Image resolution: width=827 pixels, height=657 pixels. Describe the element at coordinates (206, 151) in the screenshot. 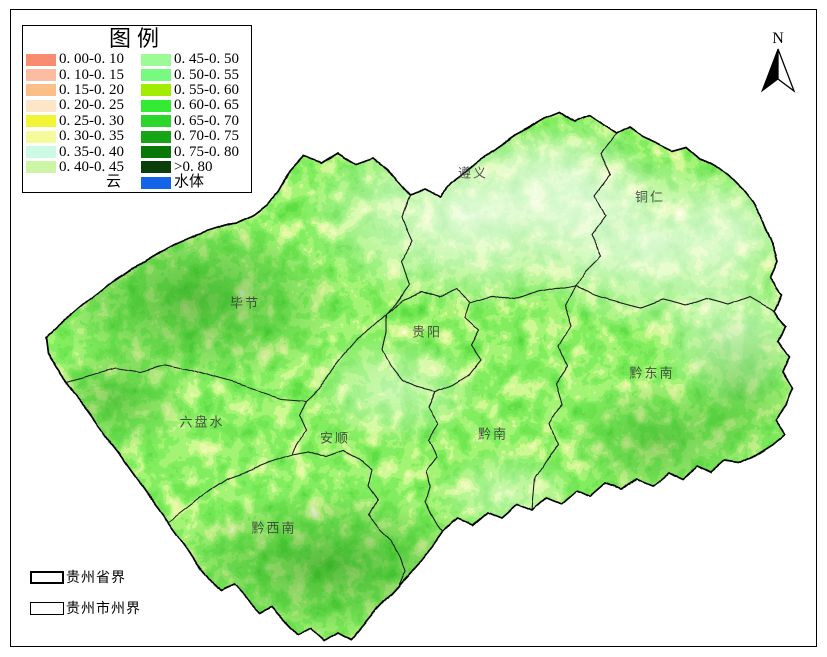

I see `legend-label: 0. 75-0. 80` at that location.